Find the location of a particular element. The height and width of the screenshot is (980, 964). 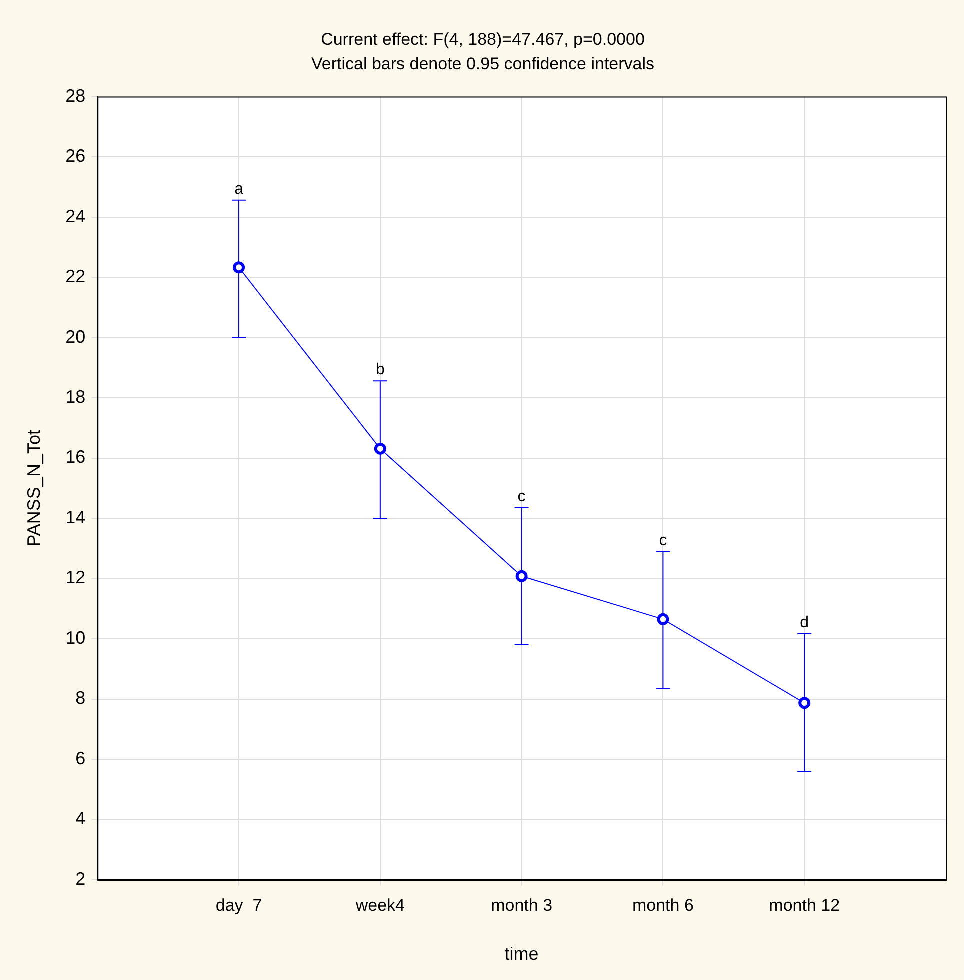

annotation: b is located at coordinates (380, 370).